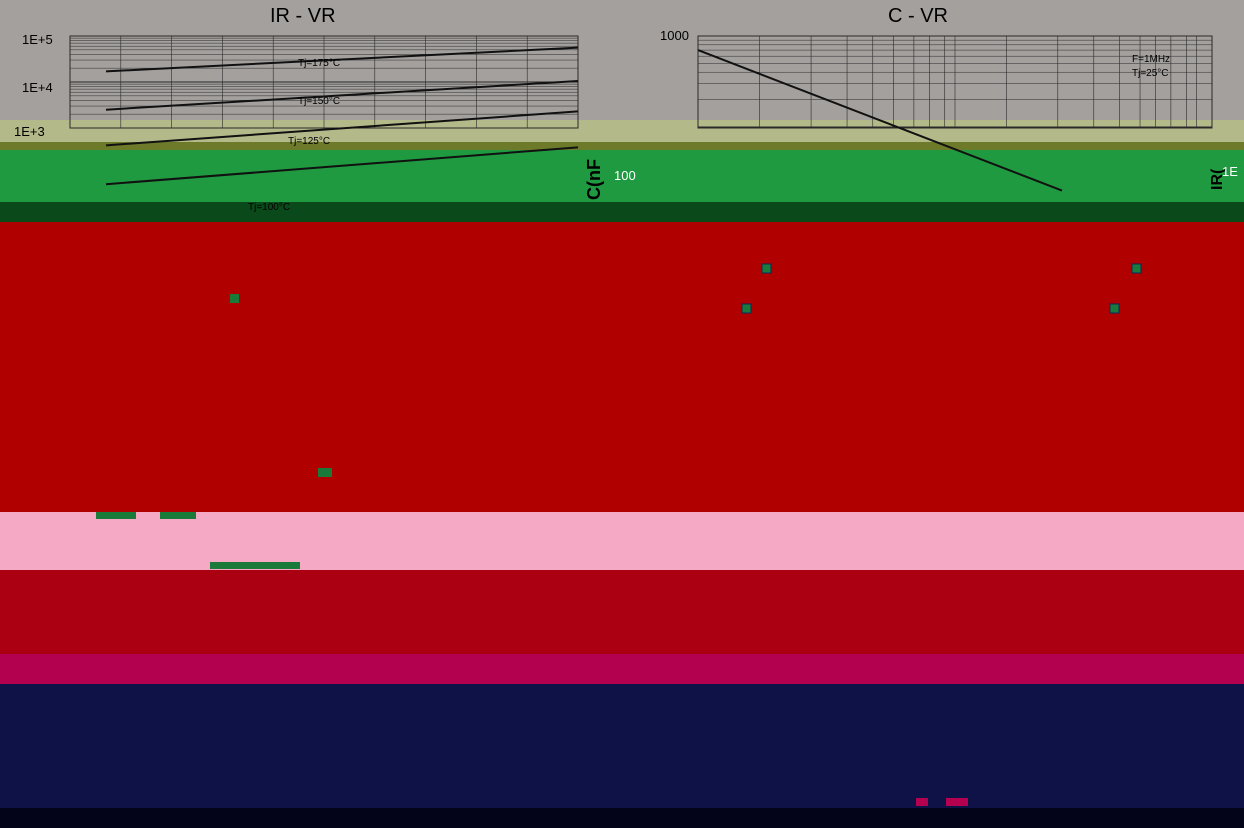 The height and width of the screenshot is (828, 1244). I want to click on series-label-175: Tj=175°C, so click(319, 63).